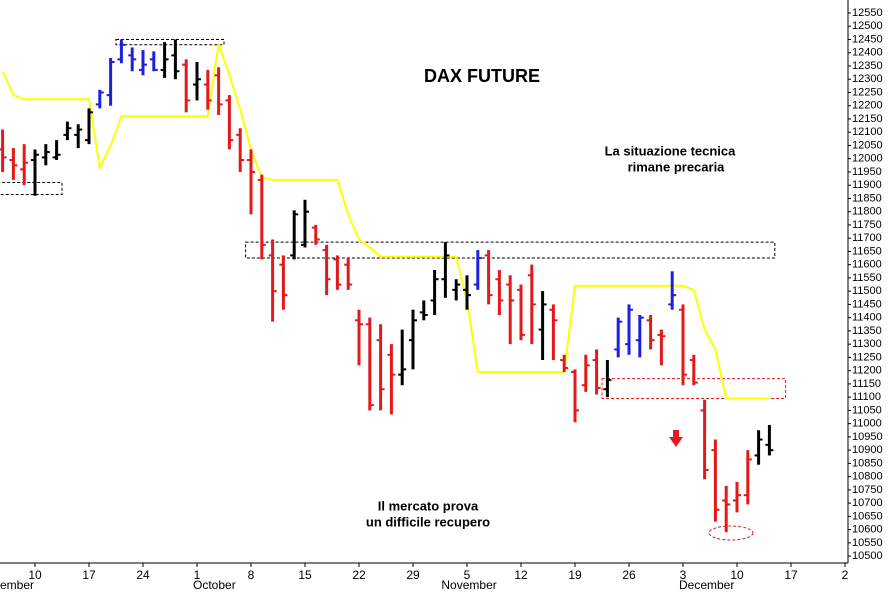 This screenshot has height=592, width=896. What do you see at coordinates (706, 585) in the screenshot?
I see `month-label: December` at bounding box center [706, 585].